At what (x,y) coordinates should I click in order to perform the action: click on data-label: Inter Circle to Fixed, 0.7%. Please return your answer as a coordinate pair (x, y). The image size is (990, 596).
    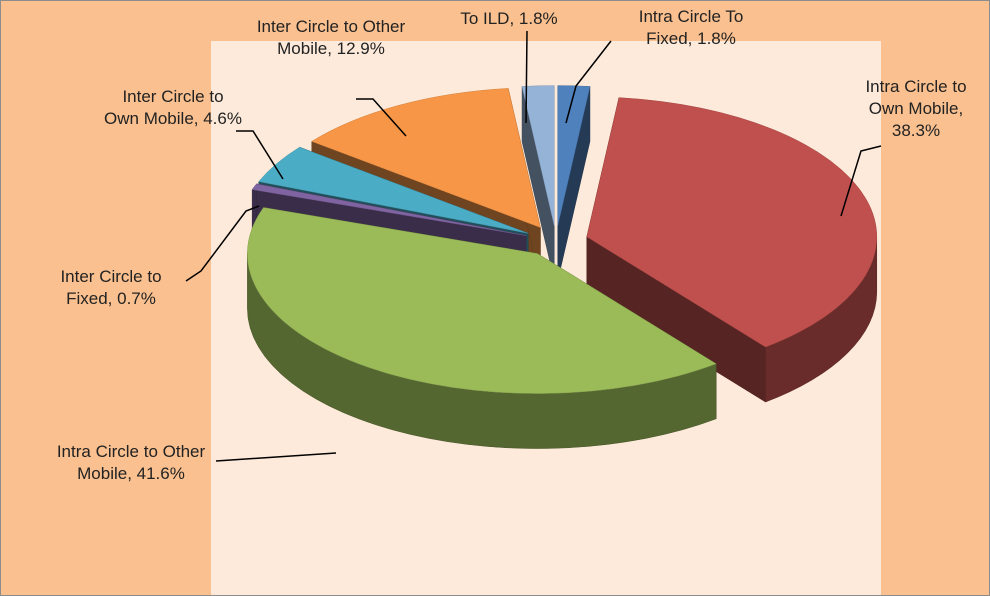
    Looking at the image, I should click on (111, 287).